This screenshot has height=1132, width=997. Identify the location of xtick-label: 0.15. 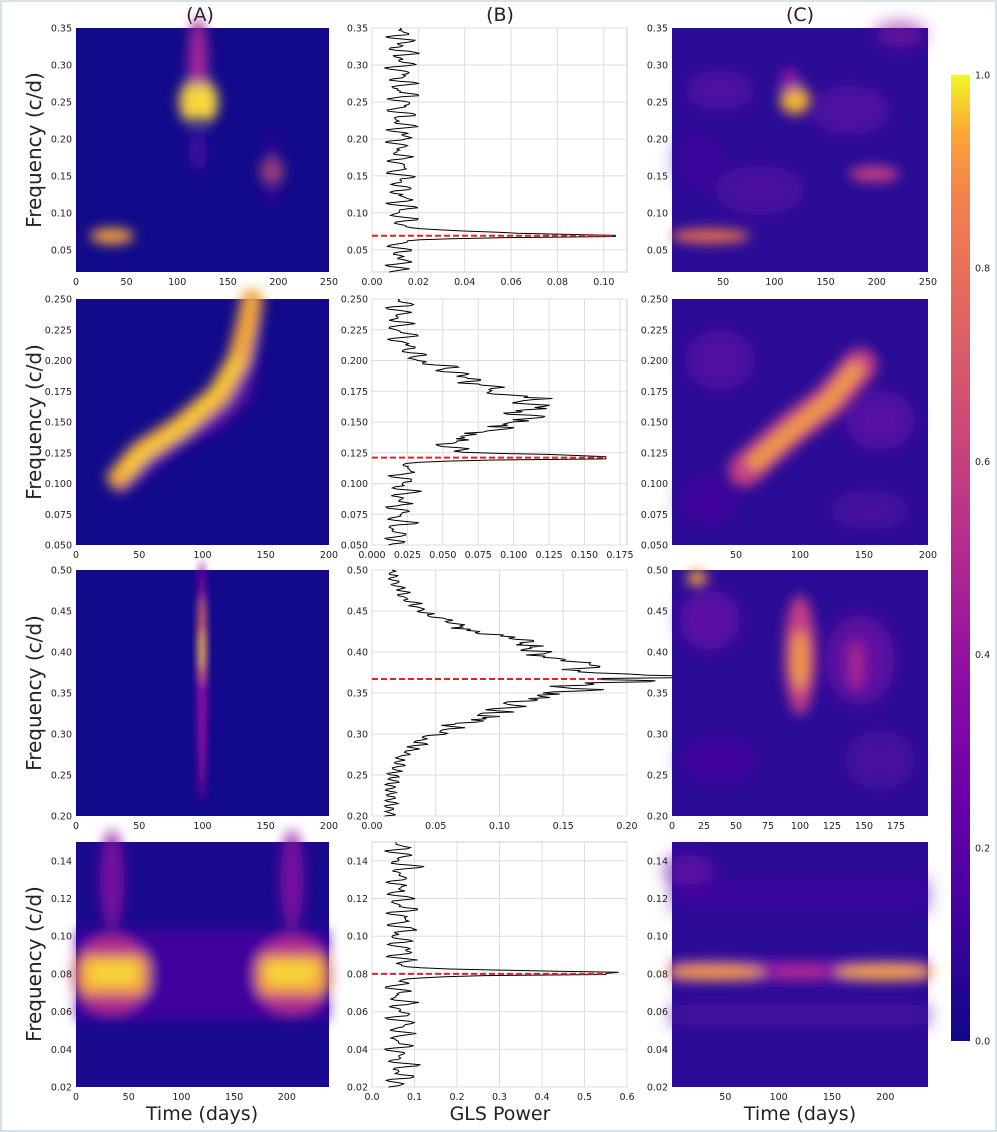
(563, 826).